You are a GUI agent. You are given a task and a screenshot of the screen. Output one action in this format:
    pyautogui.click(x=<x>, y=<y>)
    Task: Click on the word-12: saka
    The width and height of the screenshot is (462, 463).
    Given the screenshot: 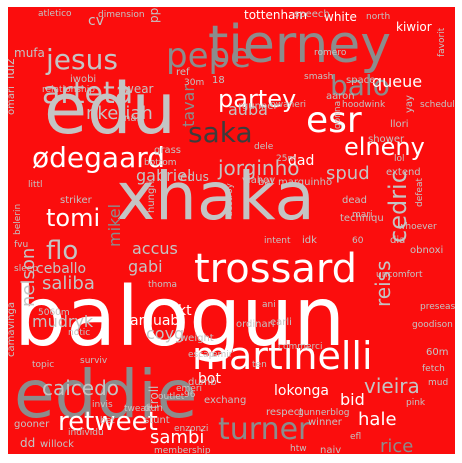 What is the action you would take?
    pyautogui.click(x=220, y=132)
    